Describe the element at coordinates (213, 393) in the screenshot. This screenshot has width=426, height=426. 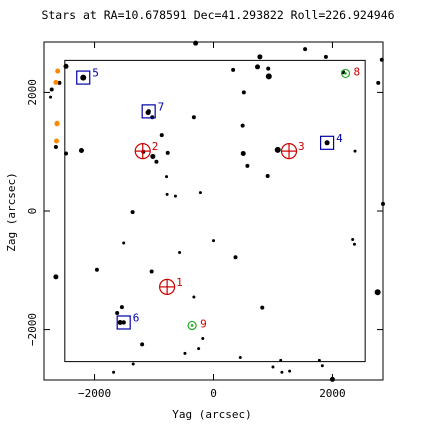
I see `x-tick-label: 0` at that location.